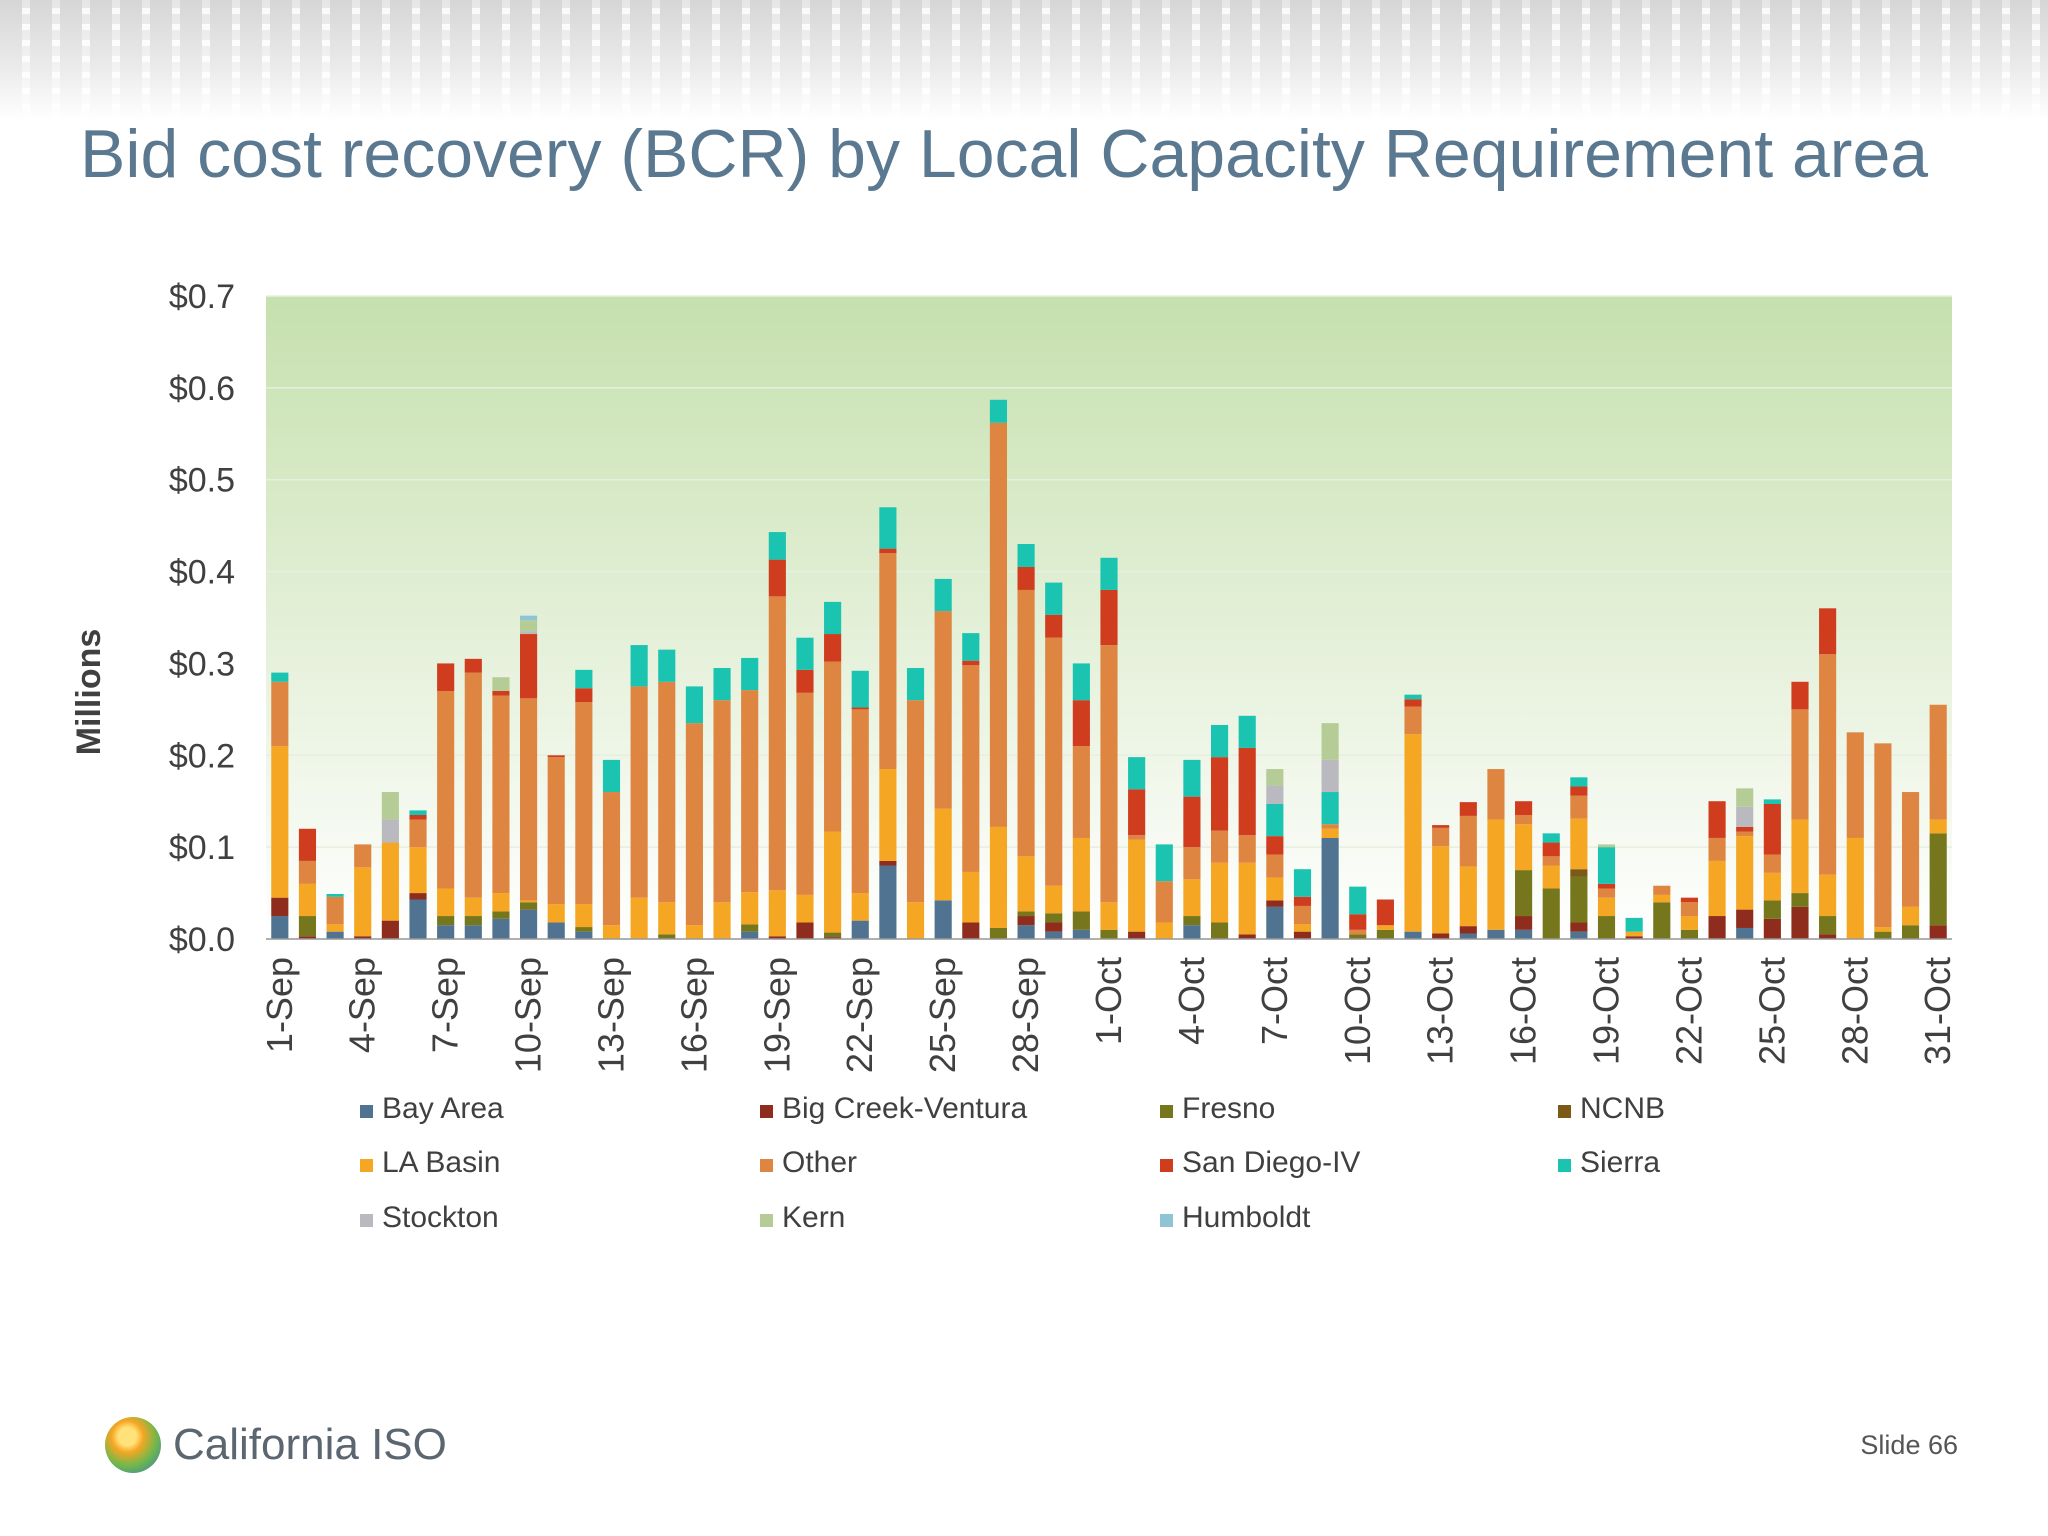 The height and width of the screenshot is (1536, 2048). Describe the element at coordinates (1771, 1011) in the screenshot. I see `x-tick-label: 25-Oct` at that location.